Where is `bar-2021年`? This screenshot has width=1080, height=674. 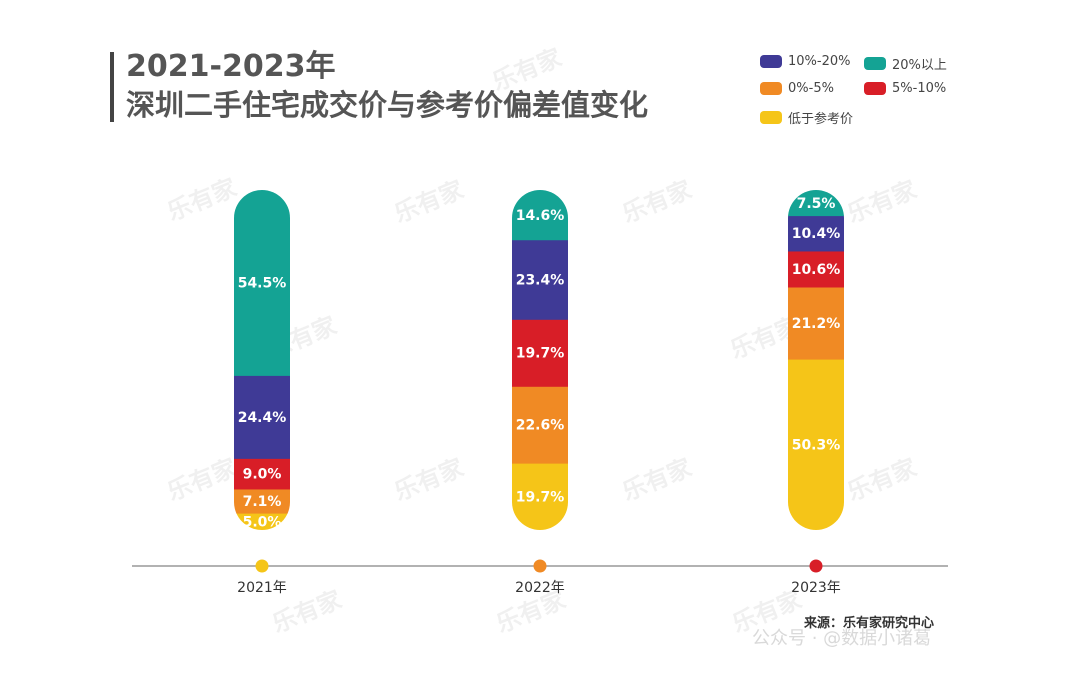
bar-2021年 is located at coordinates (262, 360).